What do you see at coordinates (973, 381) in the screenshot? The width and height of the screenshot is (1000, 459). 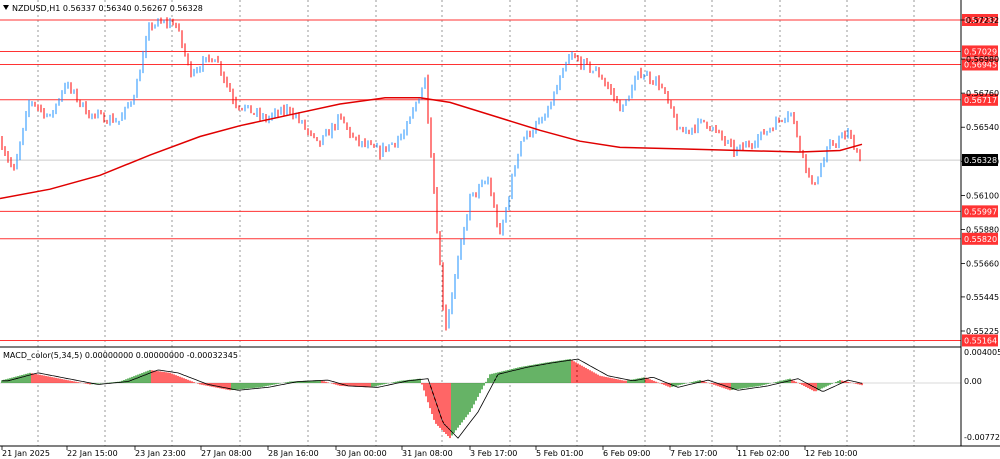 I see `macd-axis-tick: 0.00` at bounding box center [973, 381].